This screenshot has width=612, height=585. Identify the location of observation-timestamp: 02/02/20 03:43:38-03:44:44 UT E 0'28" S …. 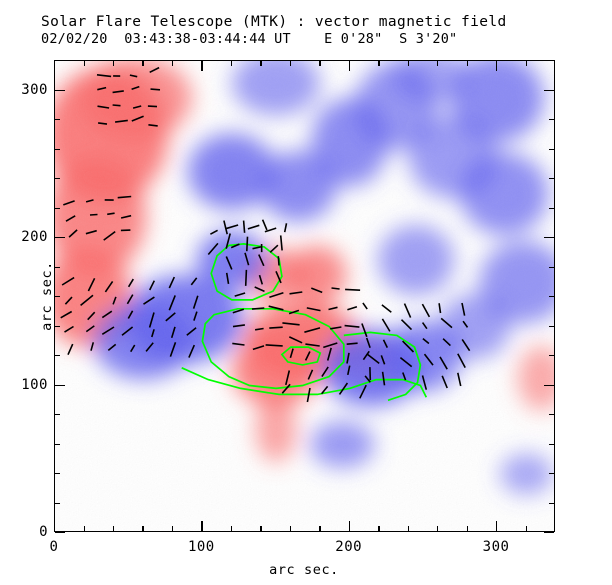
(249, 39).